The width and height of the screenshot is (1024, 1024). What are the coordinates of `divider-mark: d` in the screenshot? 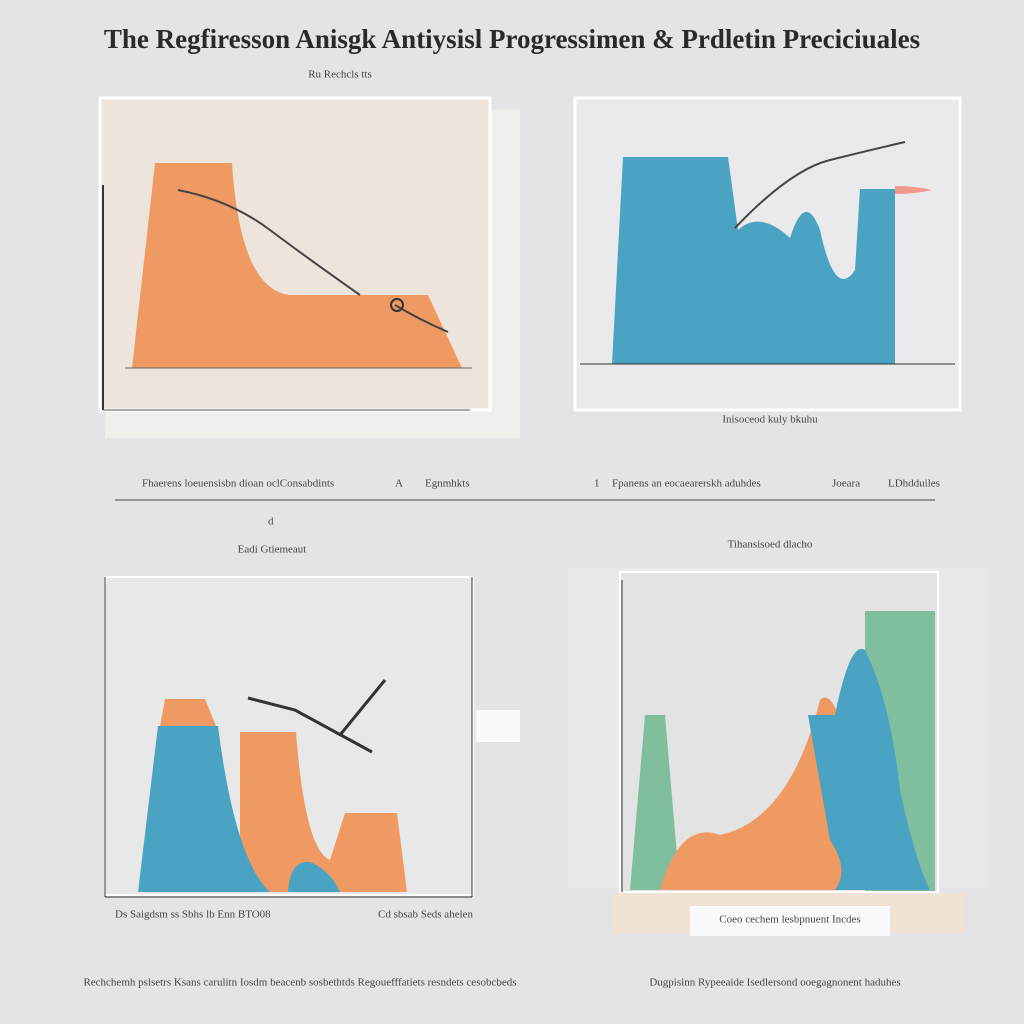 It's located at (271, 522).